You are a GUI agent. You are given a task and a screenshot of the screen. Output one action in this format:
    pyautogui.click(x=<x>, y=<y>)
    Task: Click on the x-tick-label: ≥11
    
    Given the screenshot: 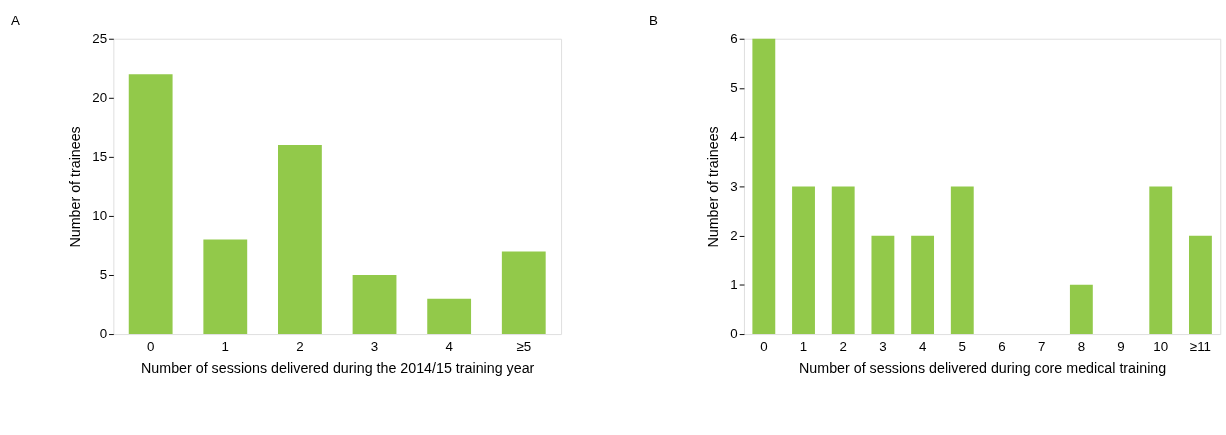 What is the action you would take?
    pyautogui.click(x=1200, y=346)
    